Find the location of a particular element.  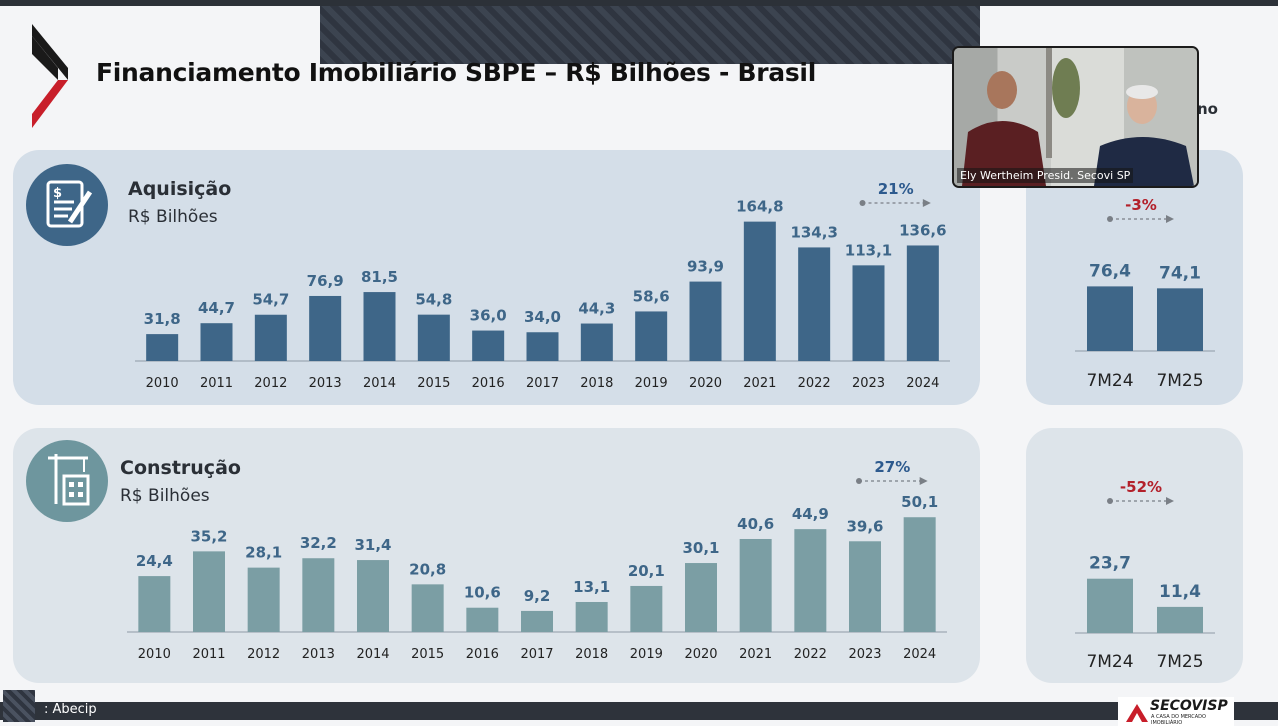

data-label: 32,2 is located at coordinates (318, 543).